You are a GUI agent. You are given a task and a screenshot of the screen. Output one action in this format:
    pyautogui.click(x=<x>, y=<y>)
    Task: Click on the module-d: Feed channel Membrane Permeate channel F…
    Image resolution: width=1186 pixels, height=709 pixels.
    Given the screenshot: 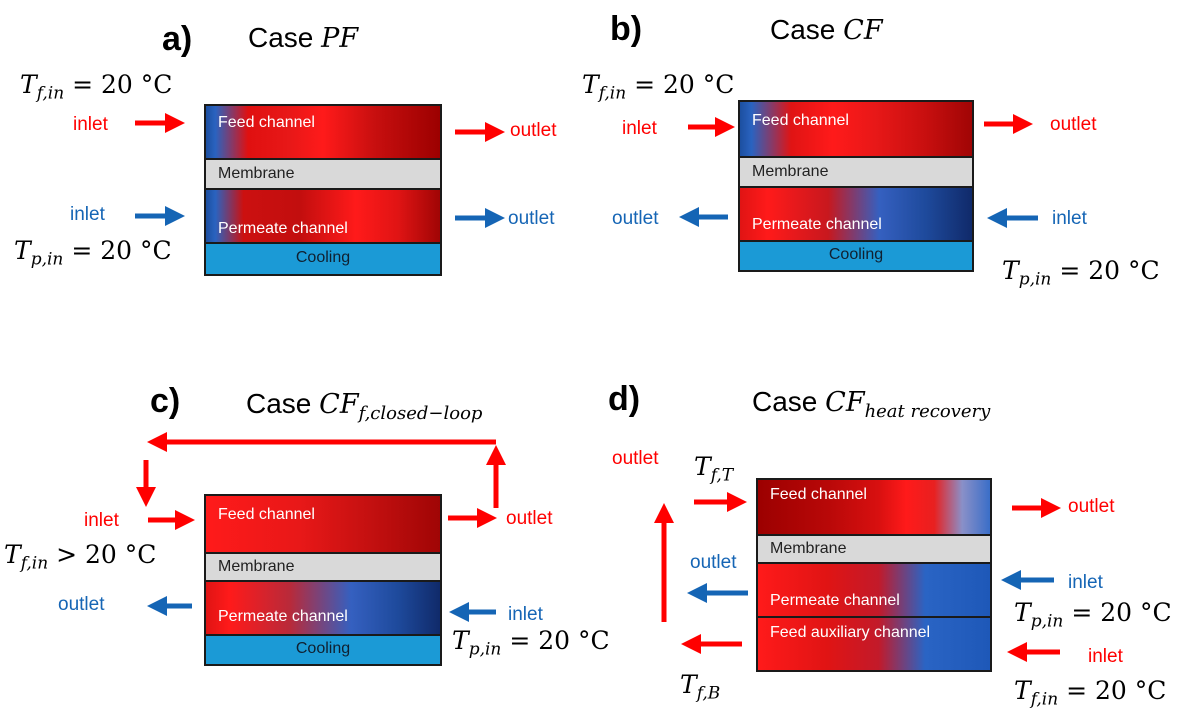 What is the action you would take?
    pyautogui.click(x=874, y=575)
    